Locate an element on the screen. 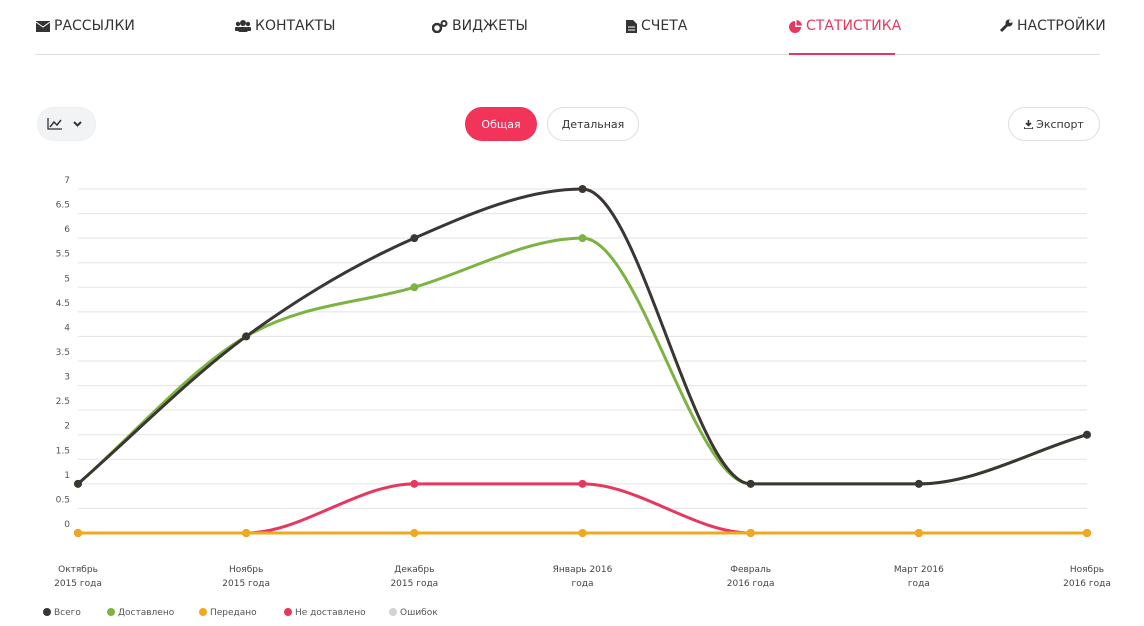 The image size is (1144, 626). nav-label: РАССЫЛКИ is located at coordinates (94, 26).